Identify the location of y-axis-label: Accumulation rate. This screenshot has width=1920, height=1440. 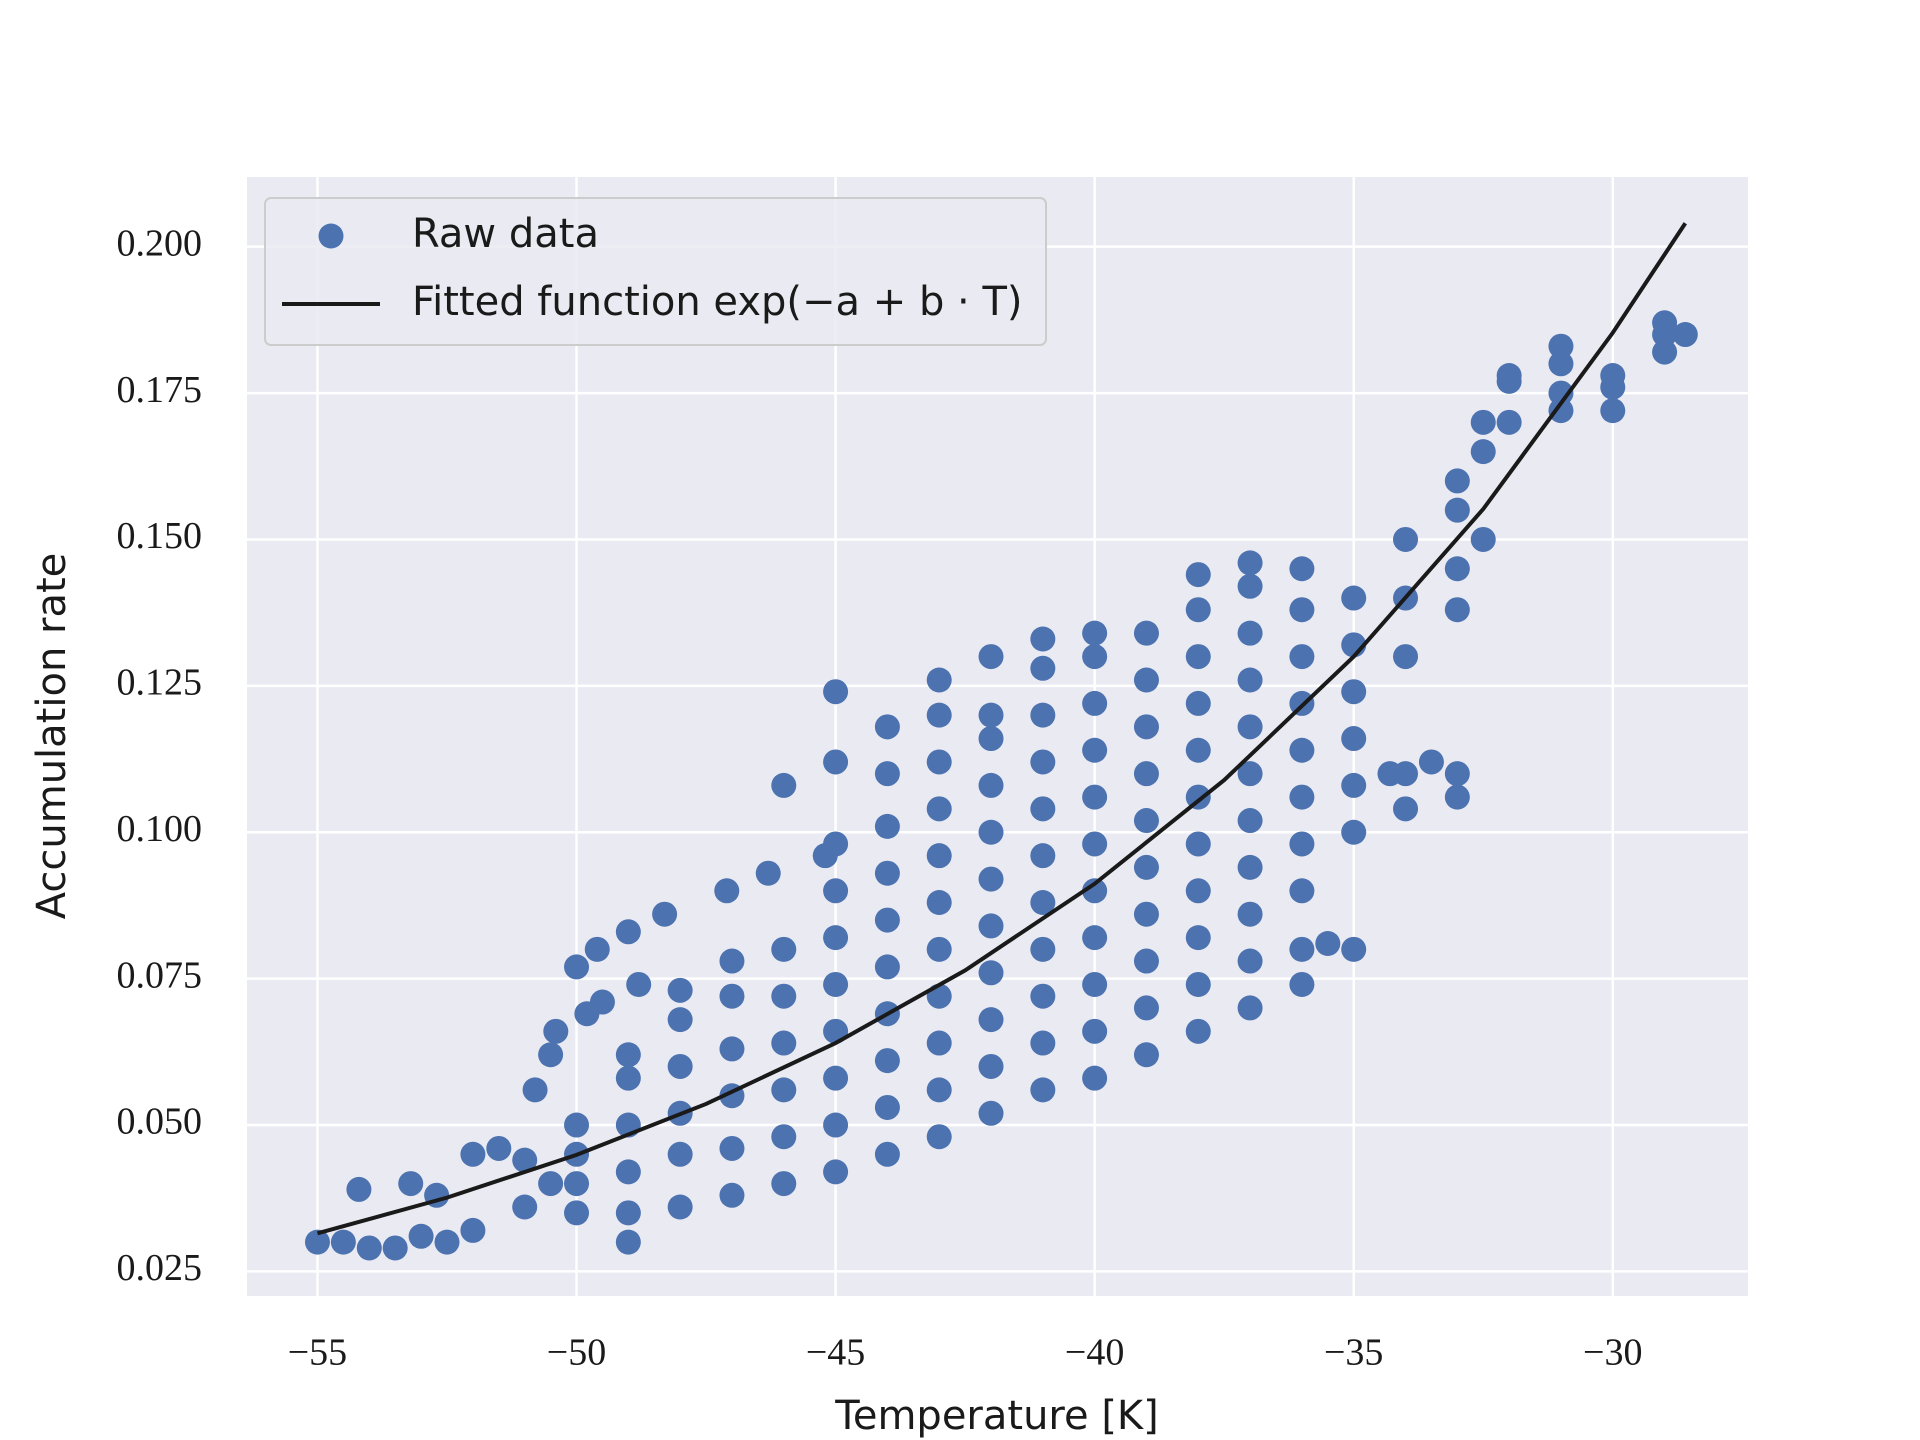
(52, 736).